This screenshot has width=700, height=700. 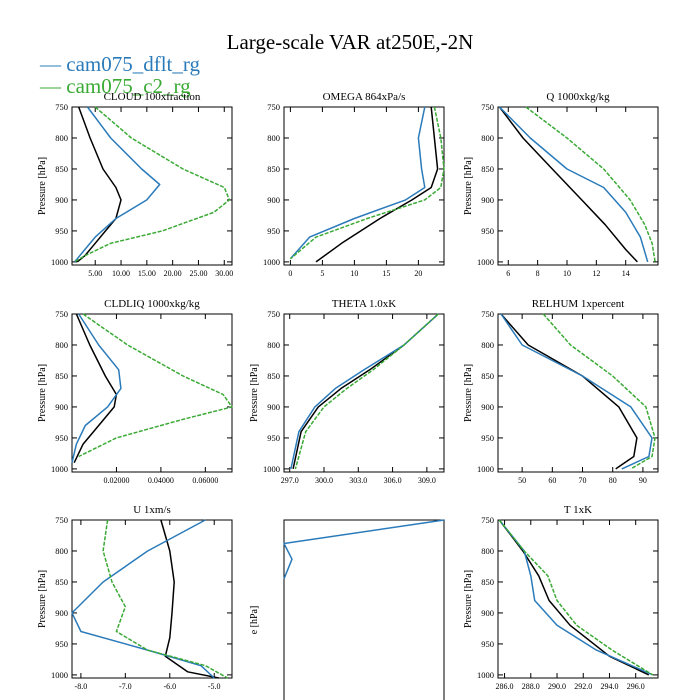 I want to click on x-tick-label: 60, so click(x=552, y=480).